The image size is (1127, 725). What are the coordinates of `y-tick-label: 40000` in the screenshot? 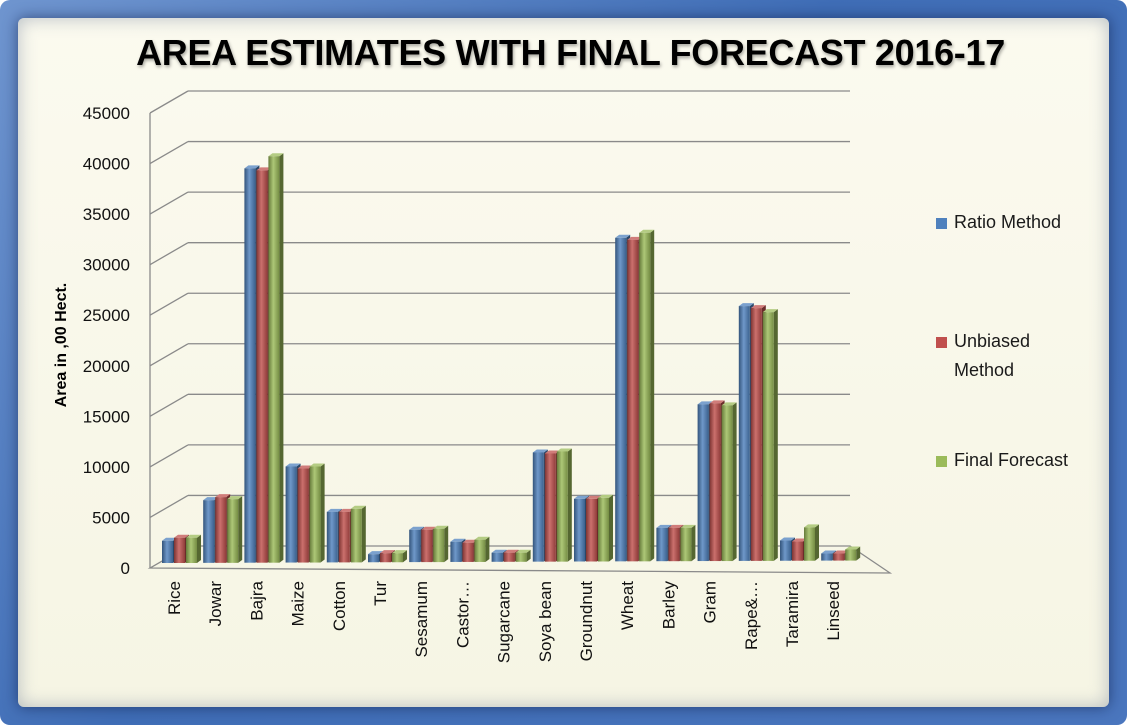 It's located at (106, 164).